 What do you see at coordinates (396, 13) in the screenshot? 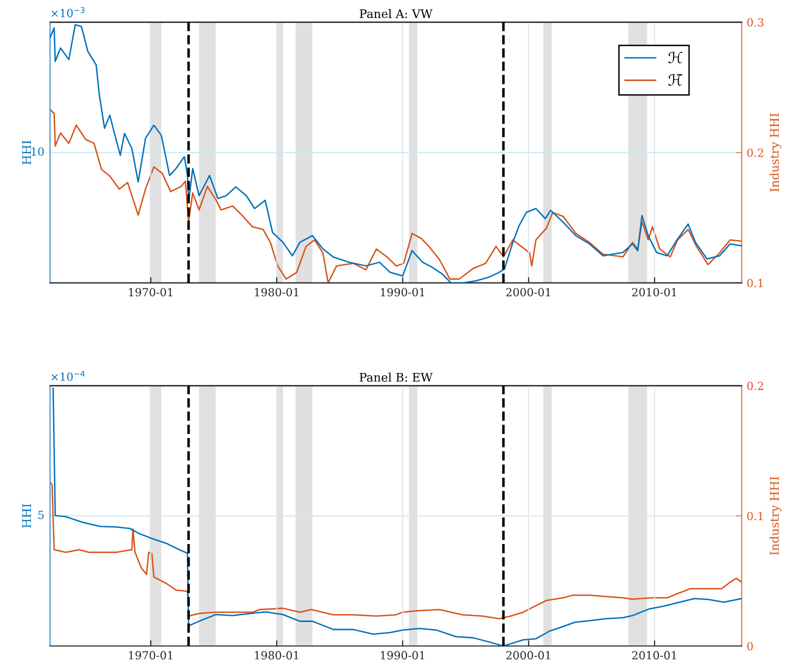
I see `chart-title: Panel A: VW` at bounding box center [396, 13].